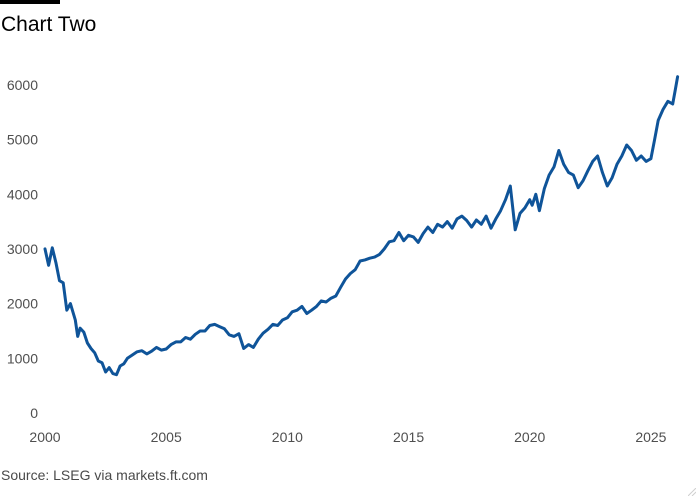  I want to click on x-tick-label: 2005, so click(166, 437).